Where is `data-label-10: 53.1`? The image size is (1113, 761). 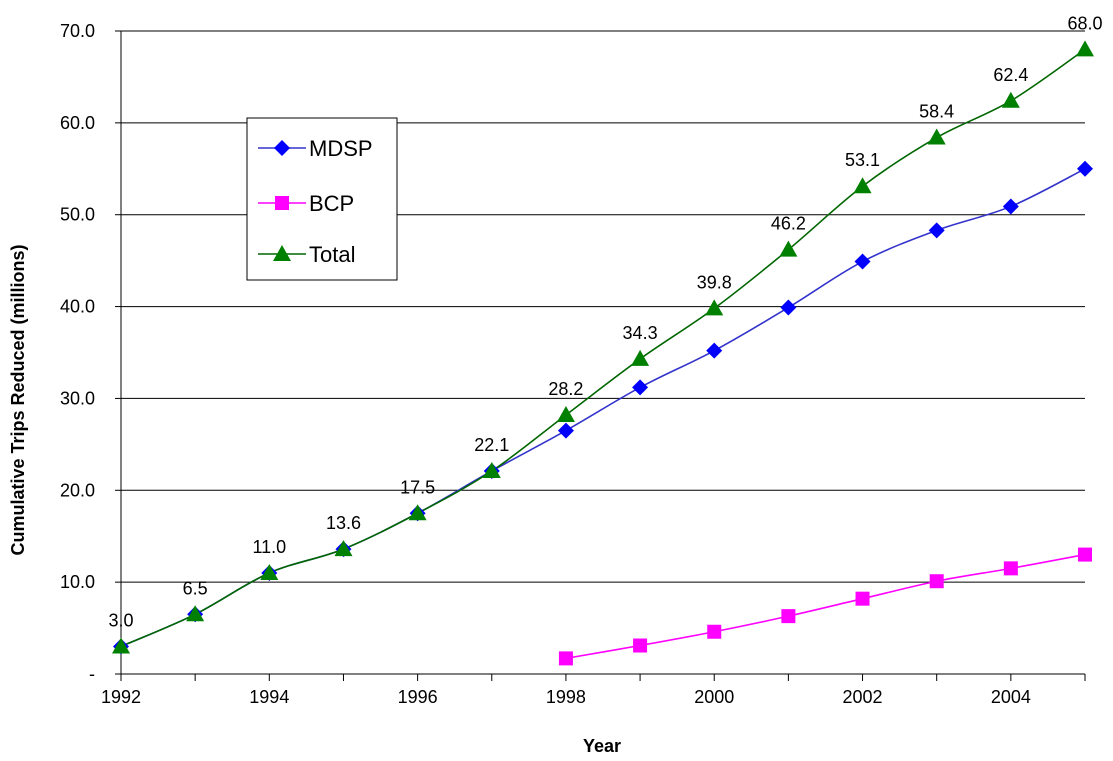
data-label-10: 53.1 is located at coordinates (862, 160).